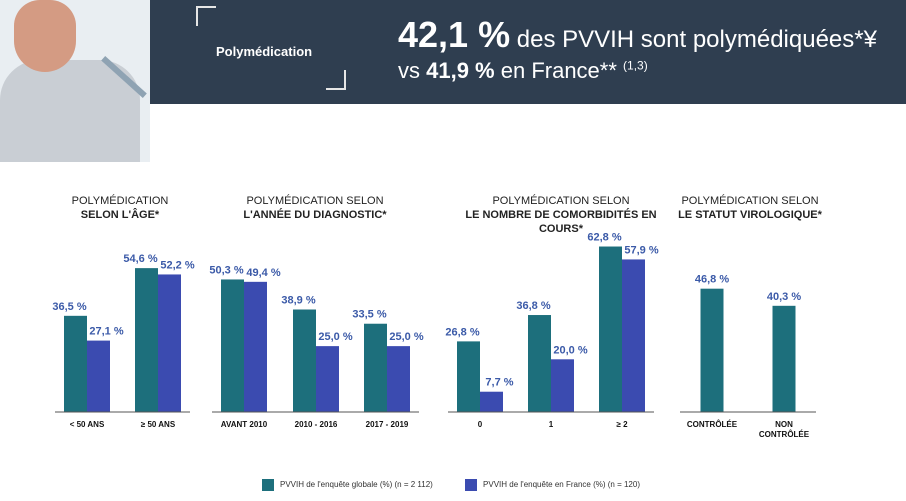 This screenshot has width=906, height=501. Describe the element at coordinates (226, 270) in the screenshot. I see `data-label-1-0-0: 50,3 %` at that location.